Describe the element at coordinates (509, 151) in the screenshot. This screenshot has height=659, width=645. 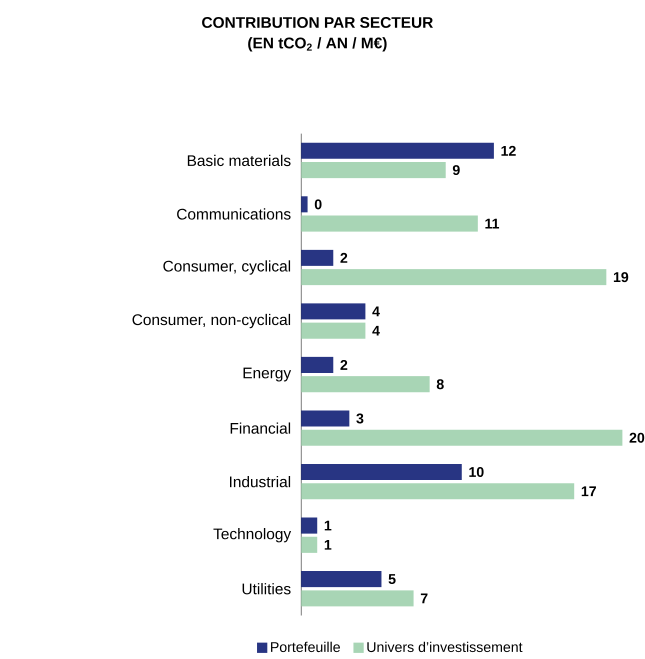
I see `data-label: 12` at that location.